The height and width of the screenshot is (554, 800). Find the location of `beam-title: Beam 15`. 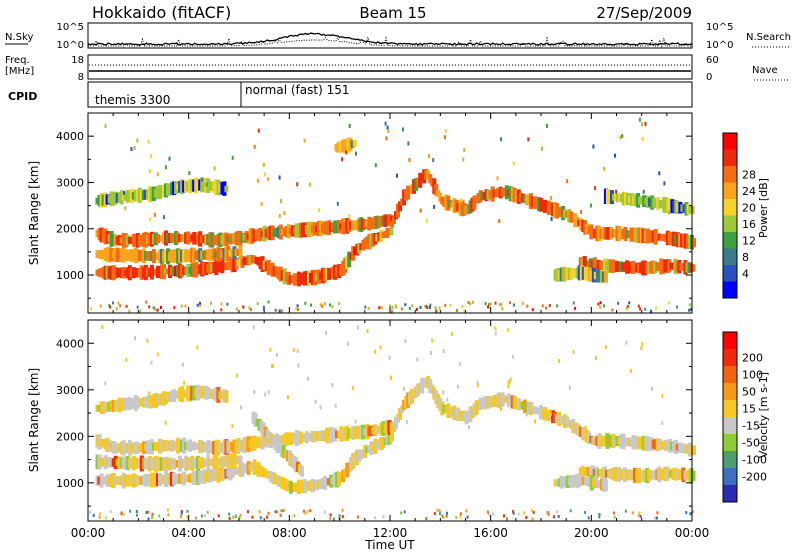

beam-title: Beam 15 is located at coordinates (392, 13).